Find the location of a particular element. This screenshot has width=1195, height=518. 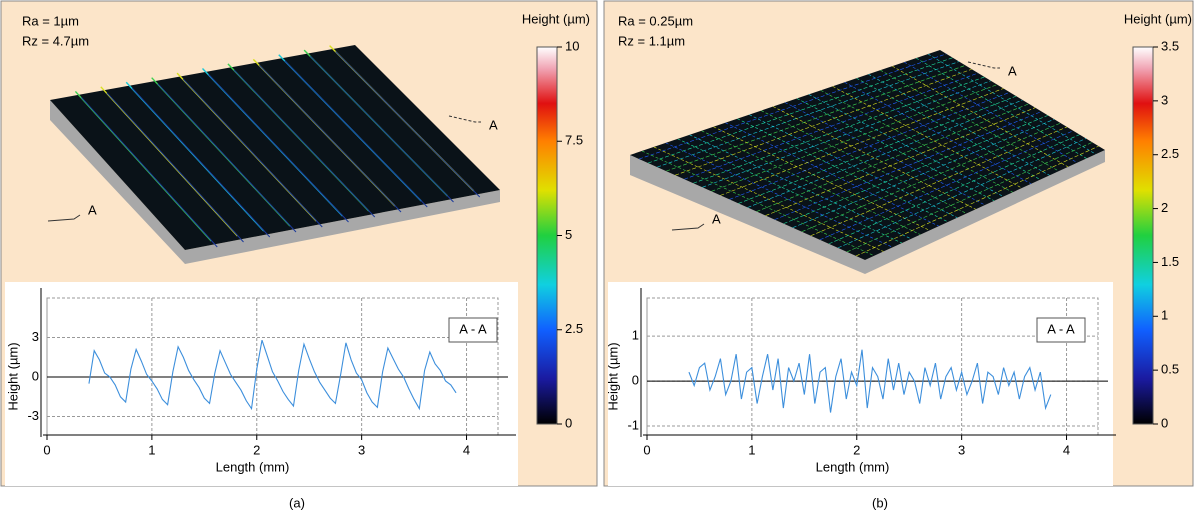

colorbar-tick-label: 1 is located at coordinates (1164, 315).